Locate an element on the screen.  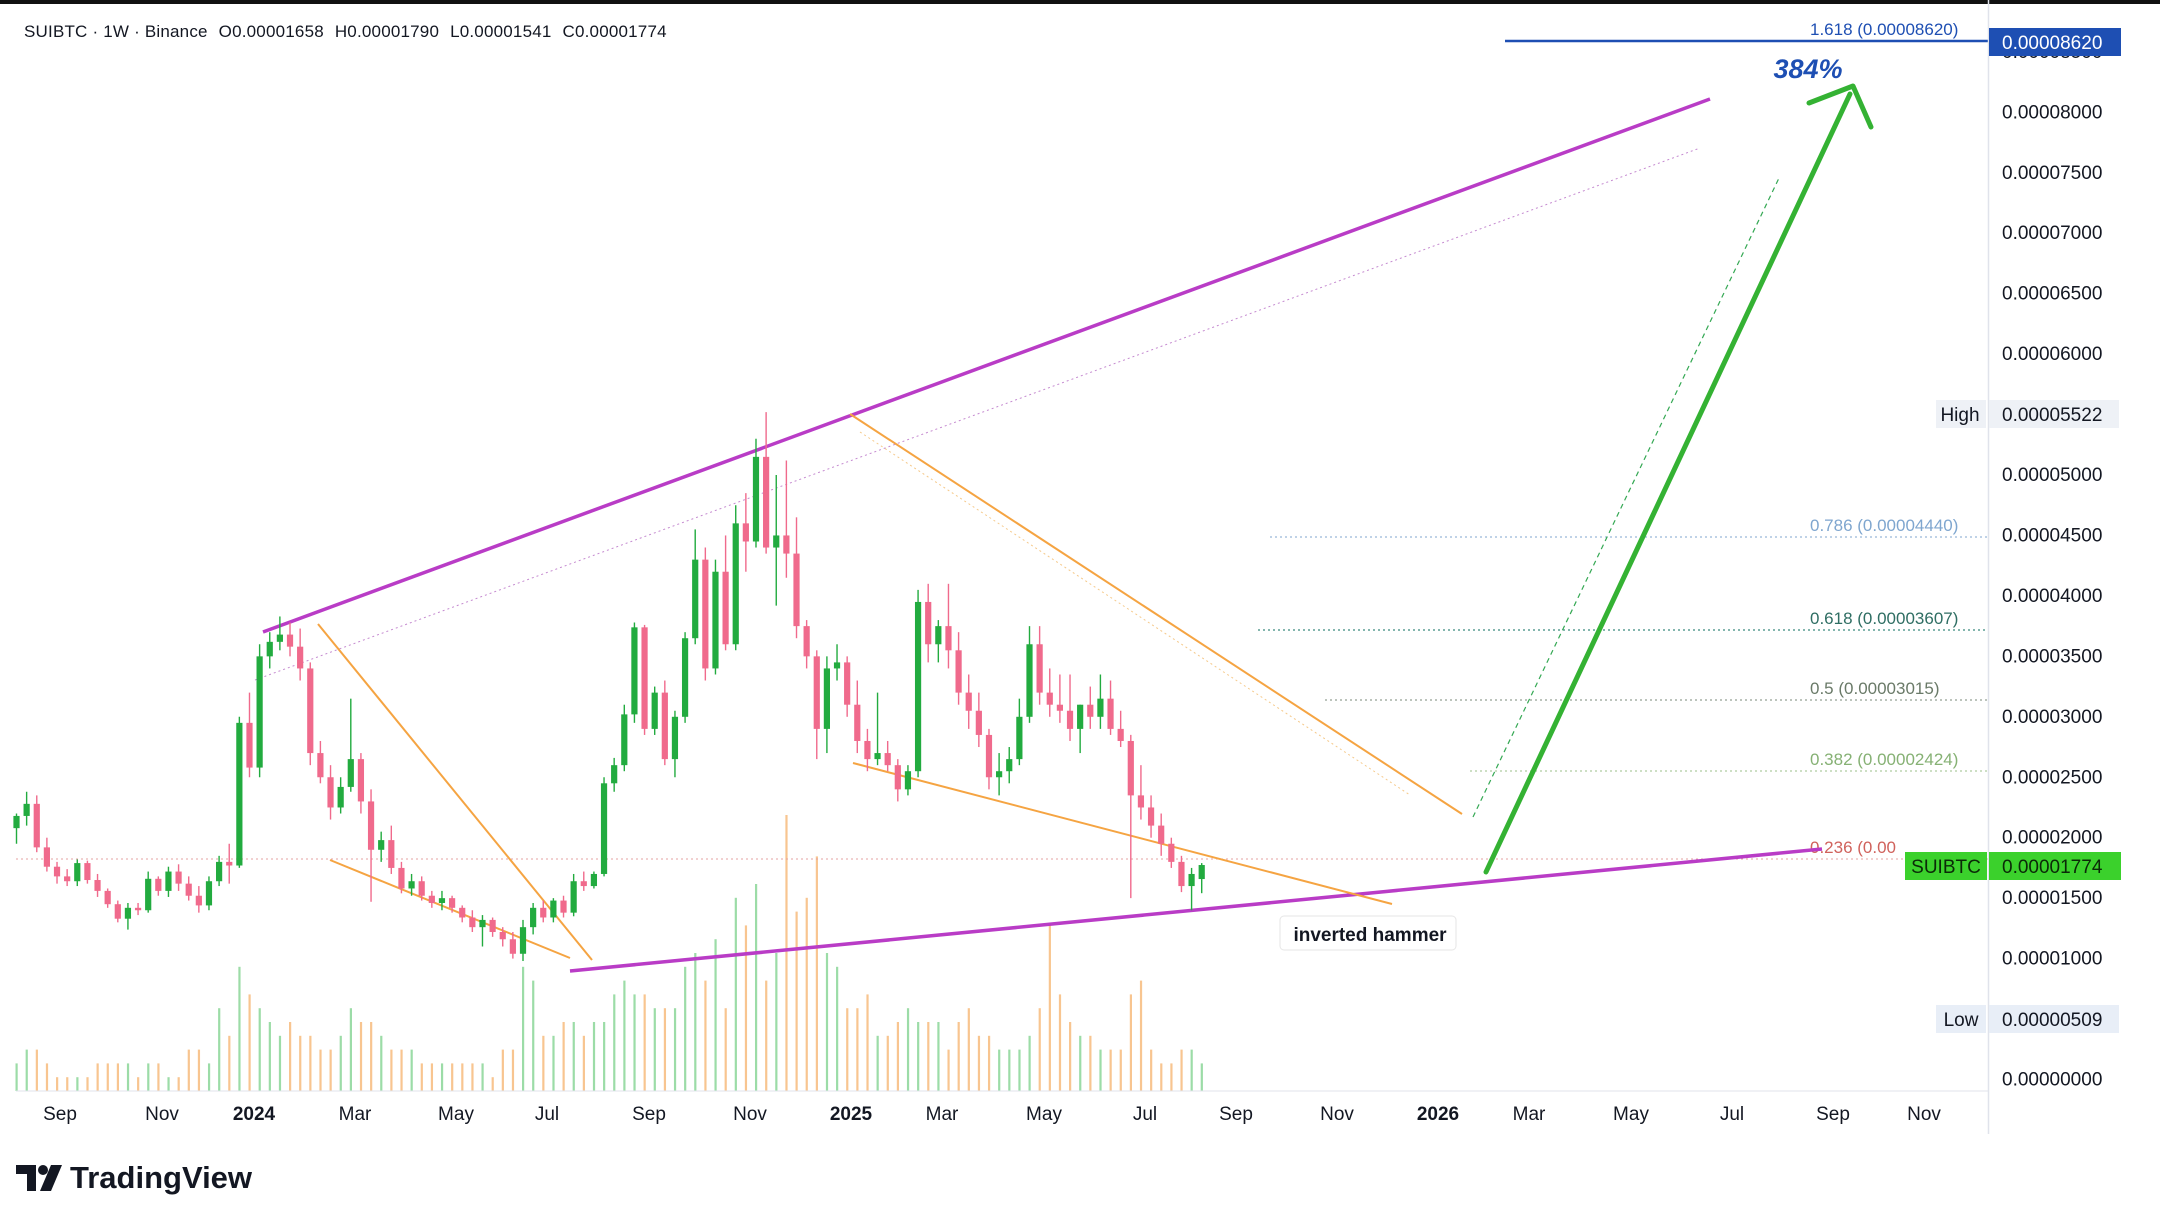
x-tick-label: Nov is located at coordinates (1924, 1114).